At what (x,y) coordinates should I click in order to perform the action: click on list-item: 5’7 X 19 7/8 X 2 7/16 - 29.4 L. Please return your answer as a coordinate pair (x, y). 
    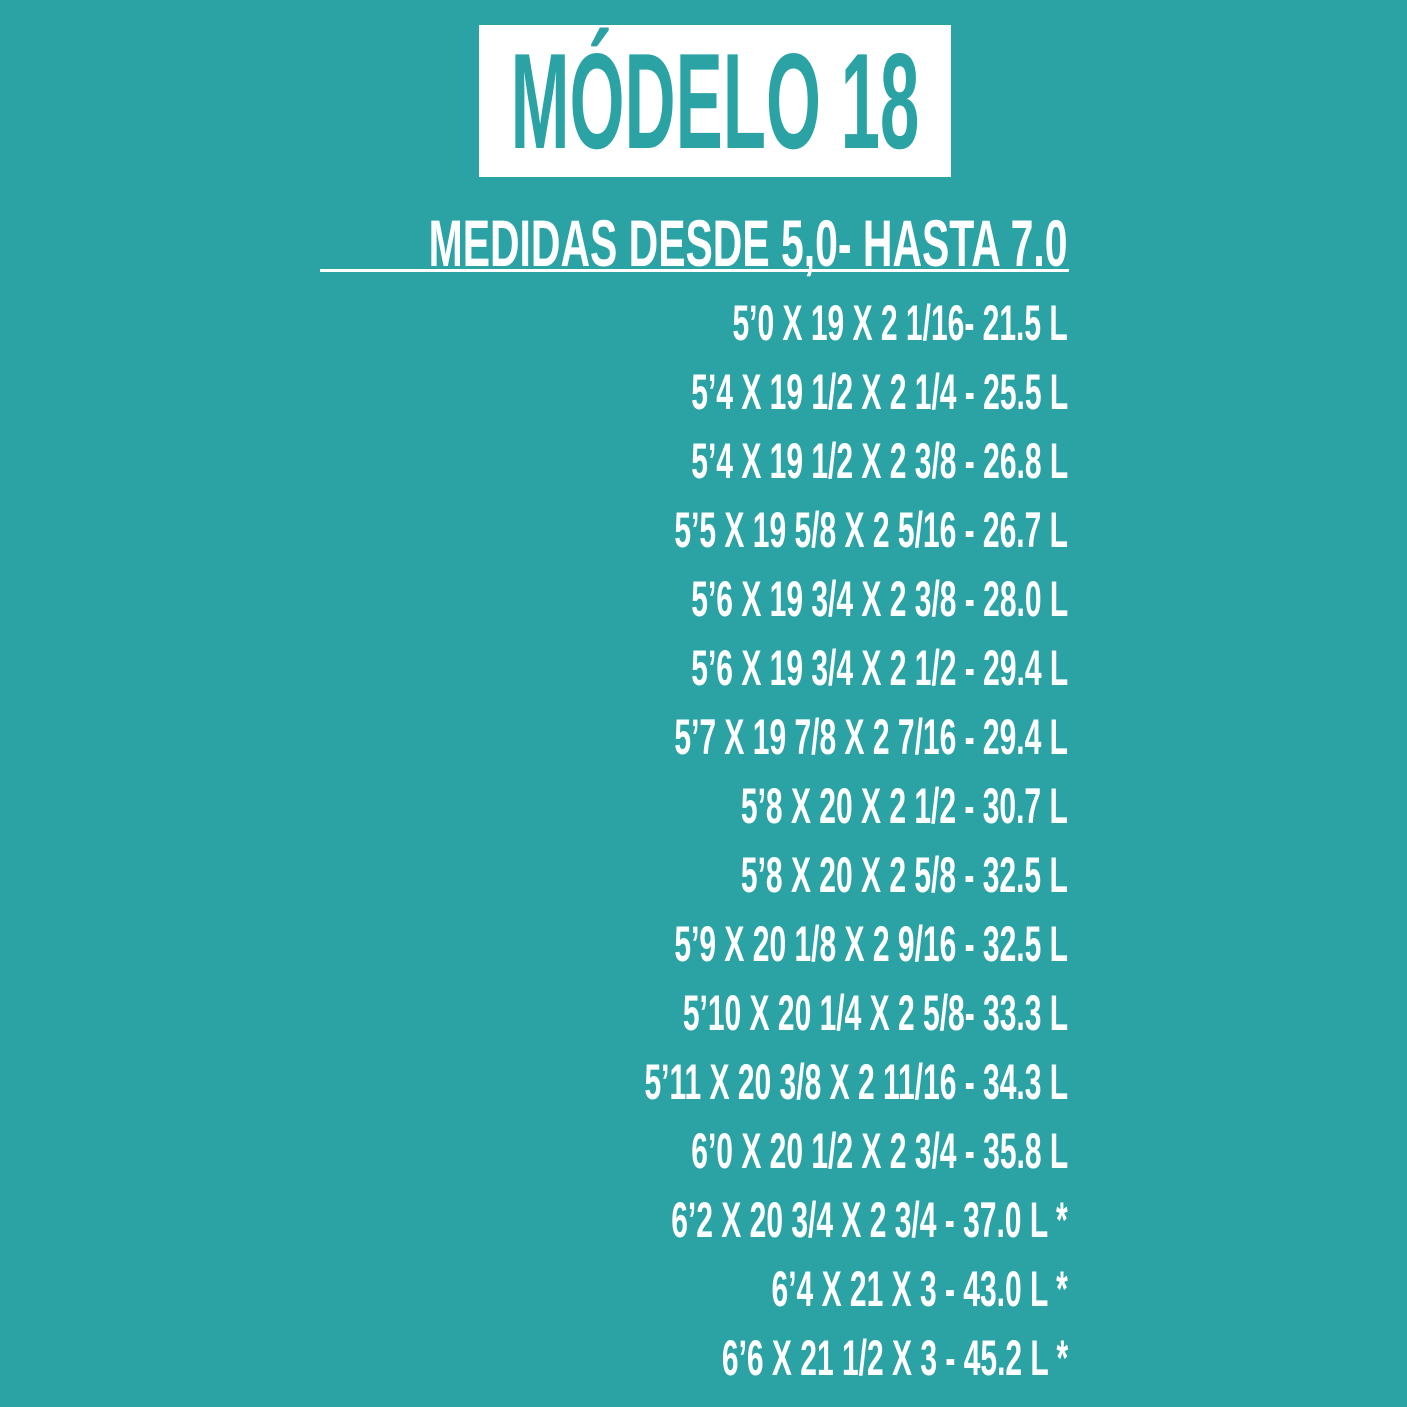
    Looking at the image, I should click on (715, 742).